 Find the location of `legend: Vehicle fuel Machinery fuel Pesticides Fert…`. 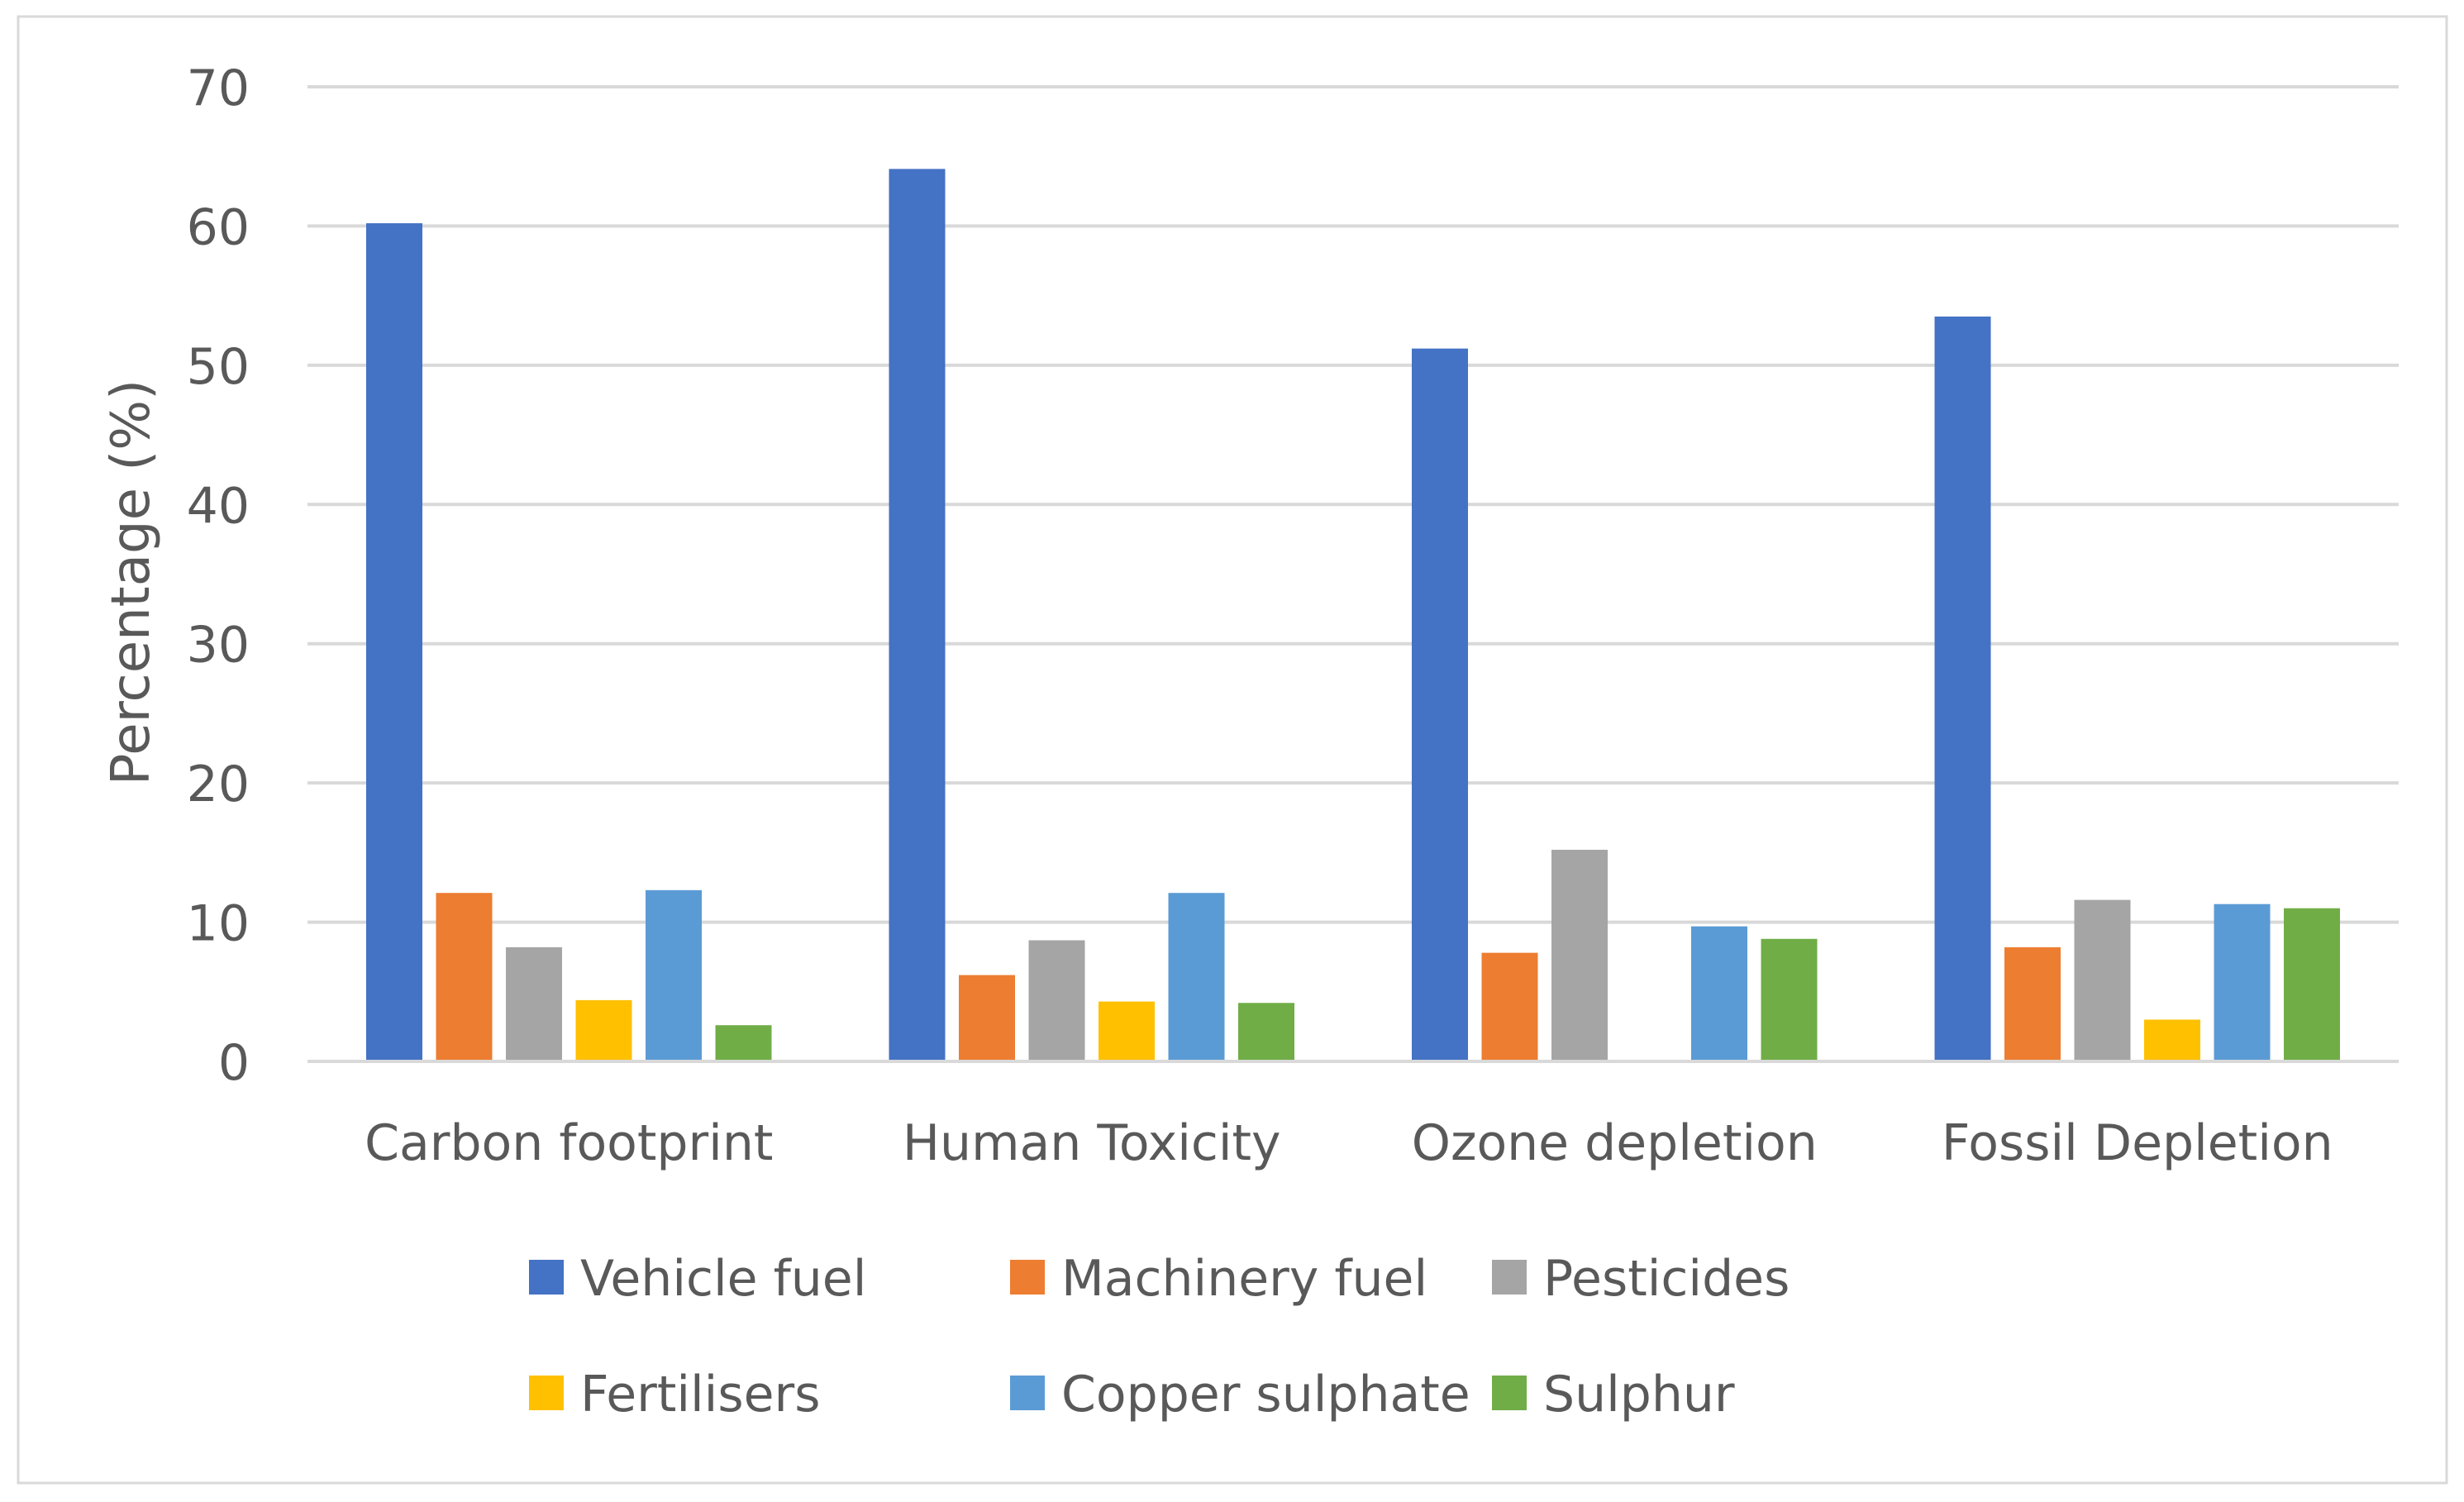

legend: Vehicle fuel Machinery fuel Pesticides Fert… is located at coordinates (1160, 1336).